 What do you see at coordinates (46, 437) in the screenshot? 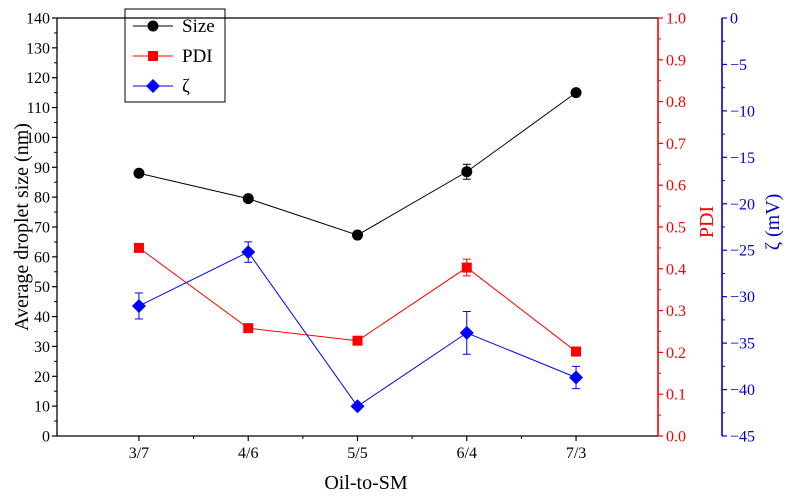
I see `left-tick-label: 0` at bounding box center [46, 437].